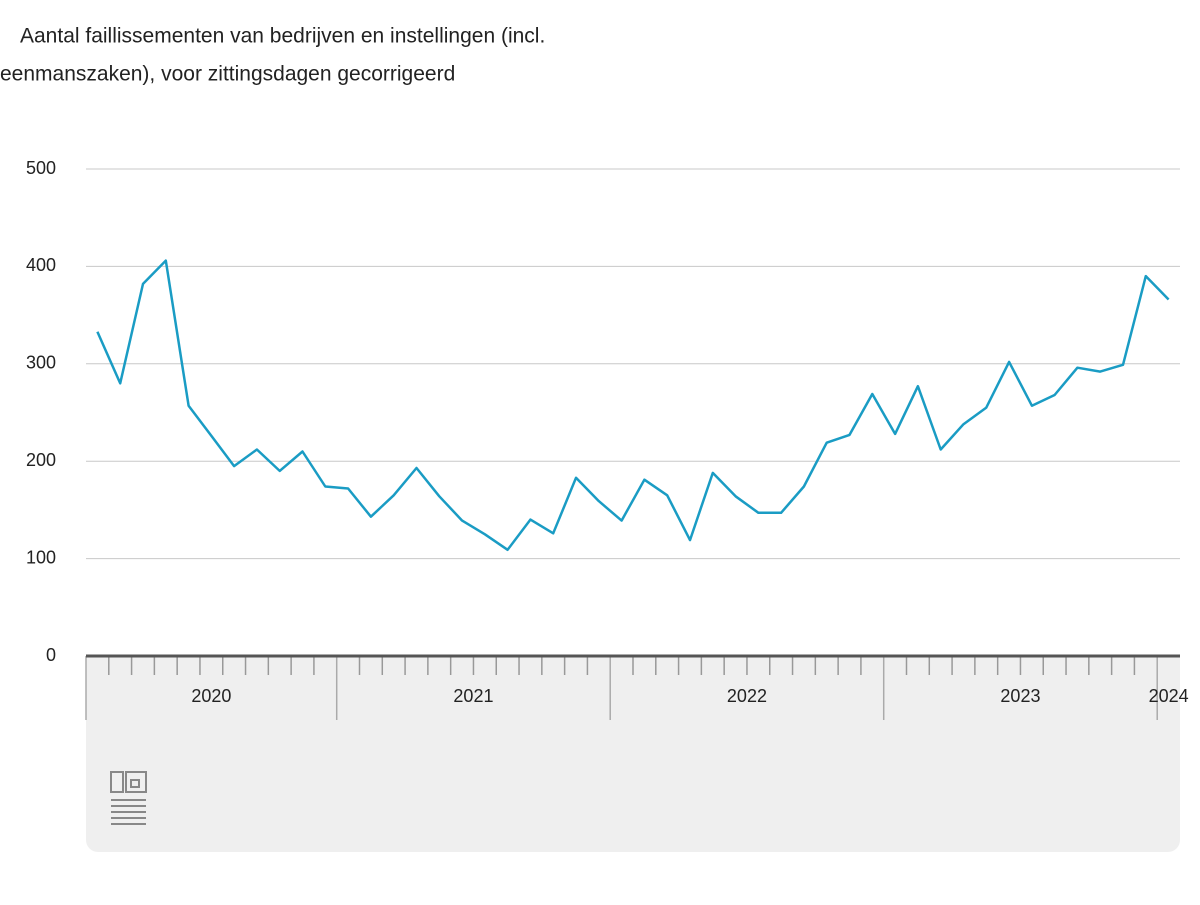 The image size is (1200, 905). I want to click on x-tick-label: 2022, so click(747, 696).